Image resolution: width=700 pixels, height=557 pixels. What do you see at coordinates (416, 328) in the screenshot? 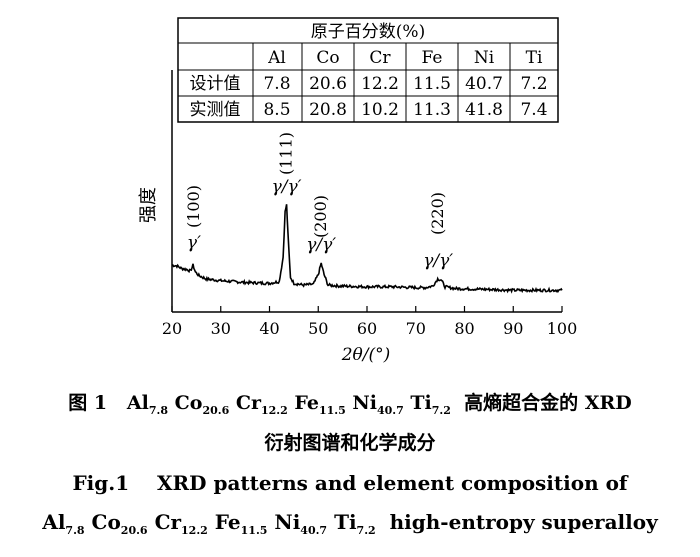
I see `x-tick-label: 70` at bounding box center [416, 328].